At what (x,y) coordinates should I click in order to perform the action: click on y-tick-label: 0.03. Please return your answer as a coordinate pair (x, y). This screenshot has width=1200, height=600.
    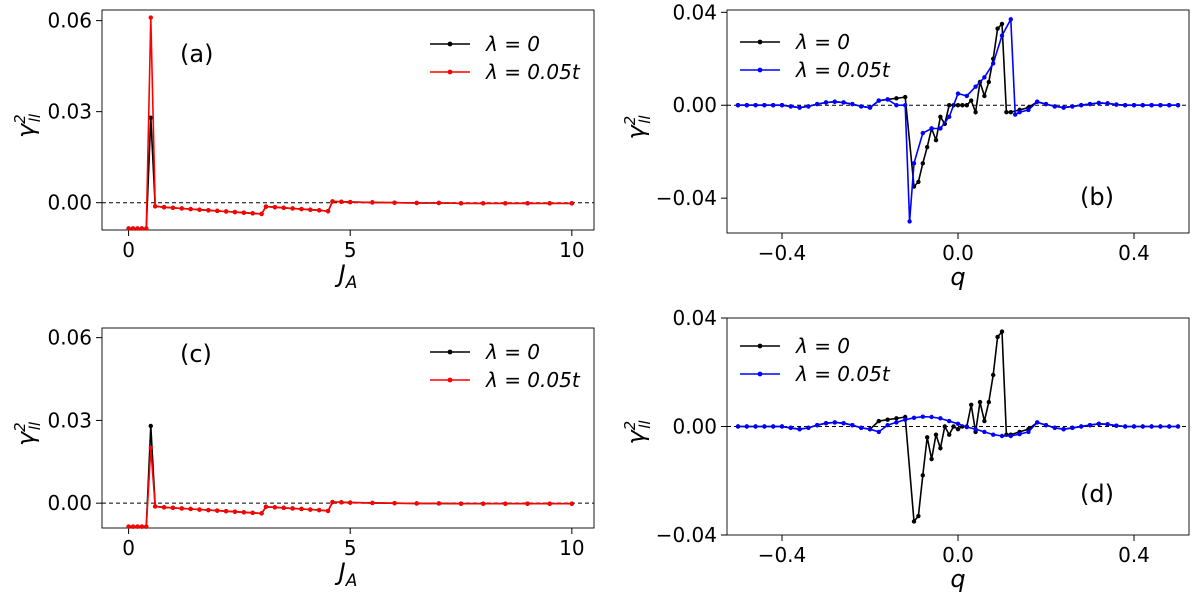
    Looking at the image, I should click on (69, 420).